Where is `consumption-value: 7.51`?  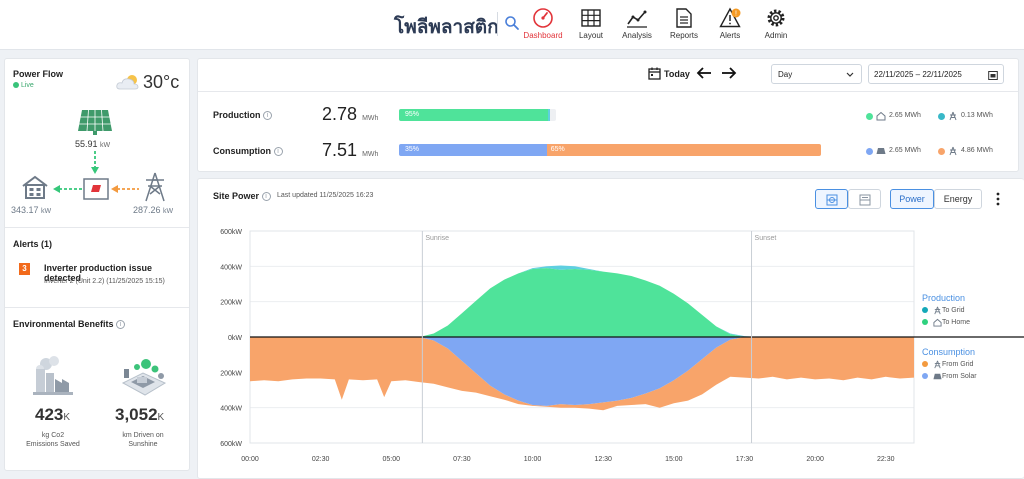
consumption-value: 7.51 is located at coordinates (340, 150).